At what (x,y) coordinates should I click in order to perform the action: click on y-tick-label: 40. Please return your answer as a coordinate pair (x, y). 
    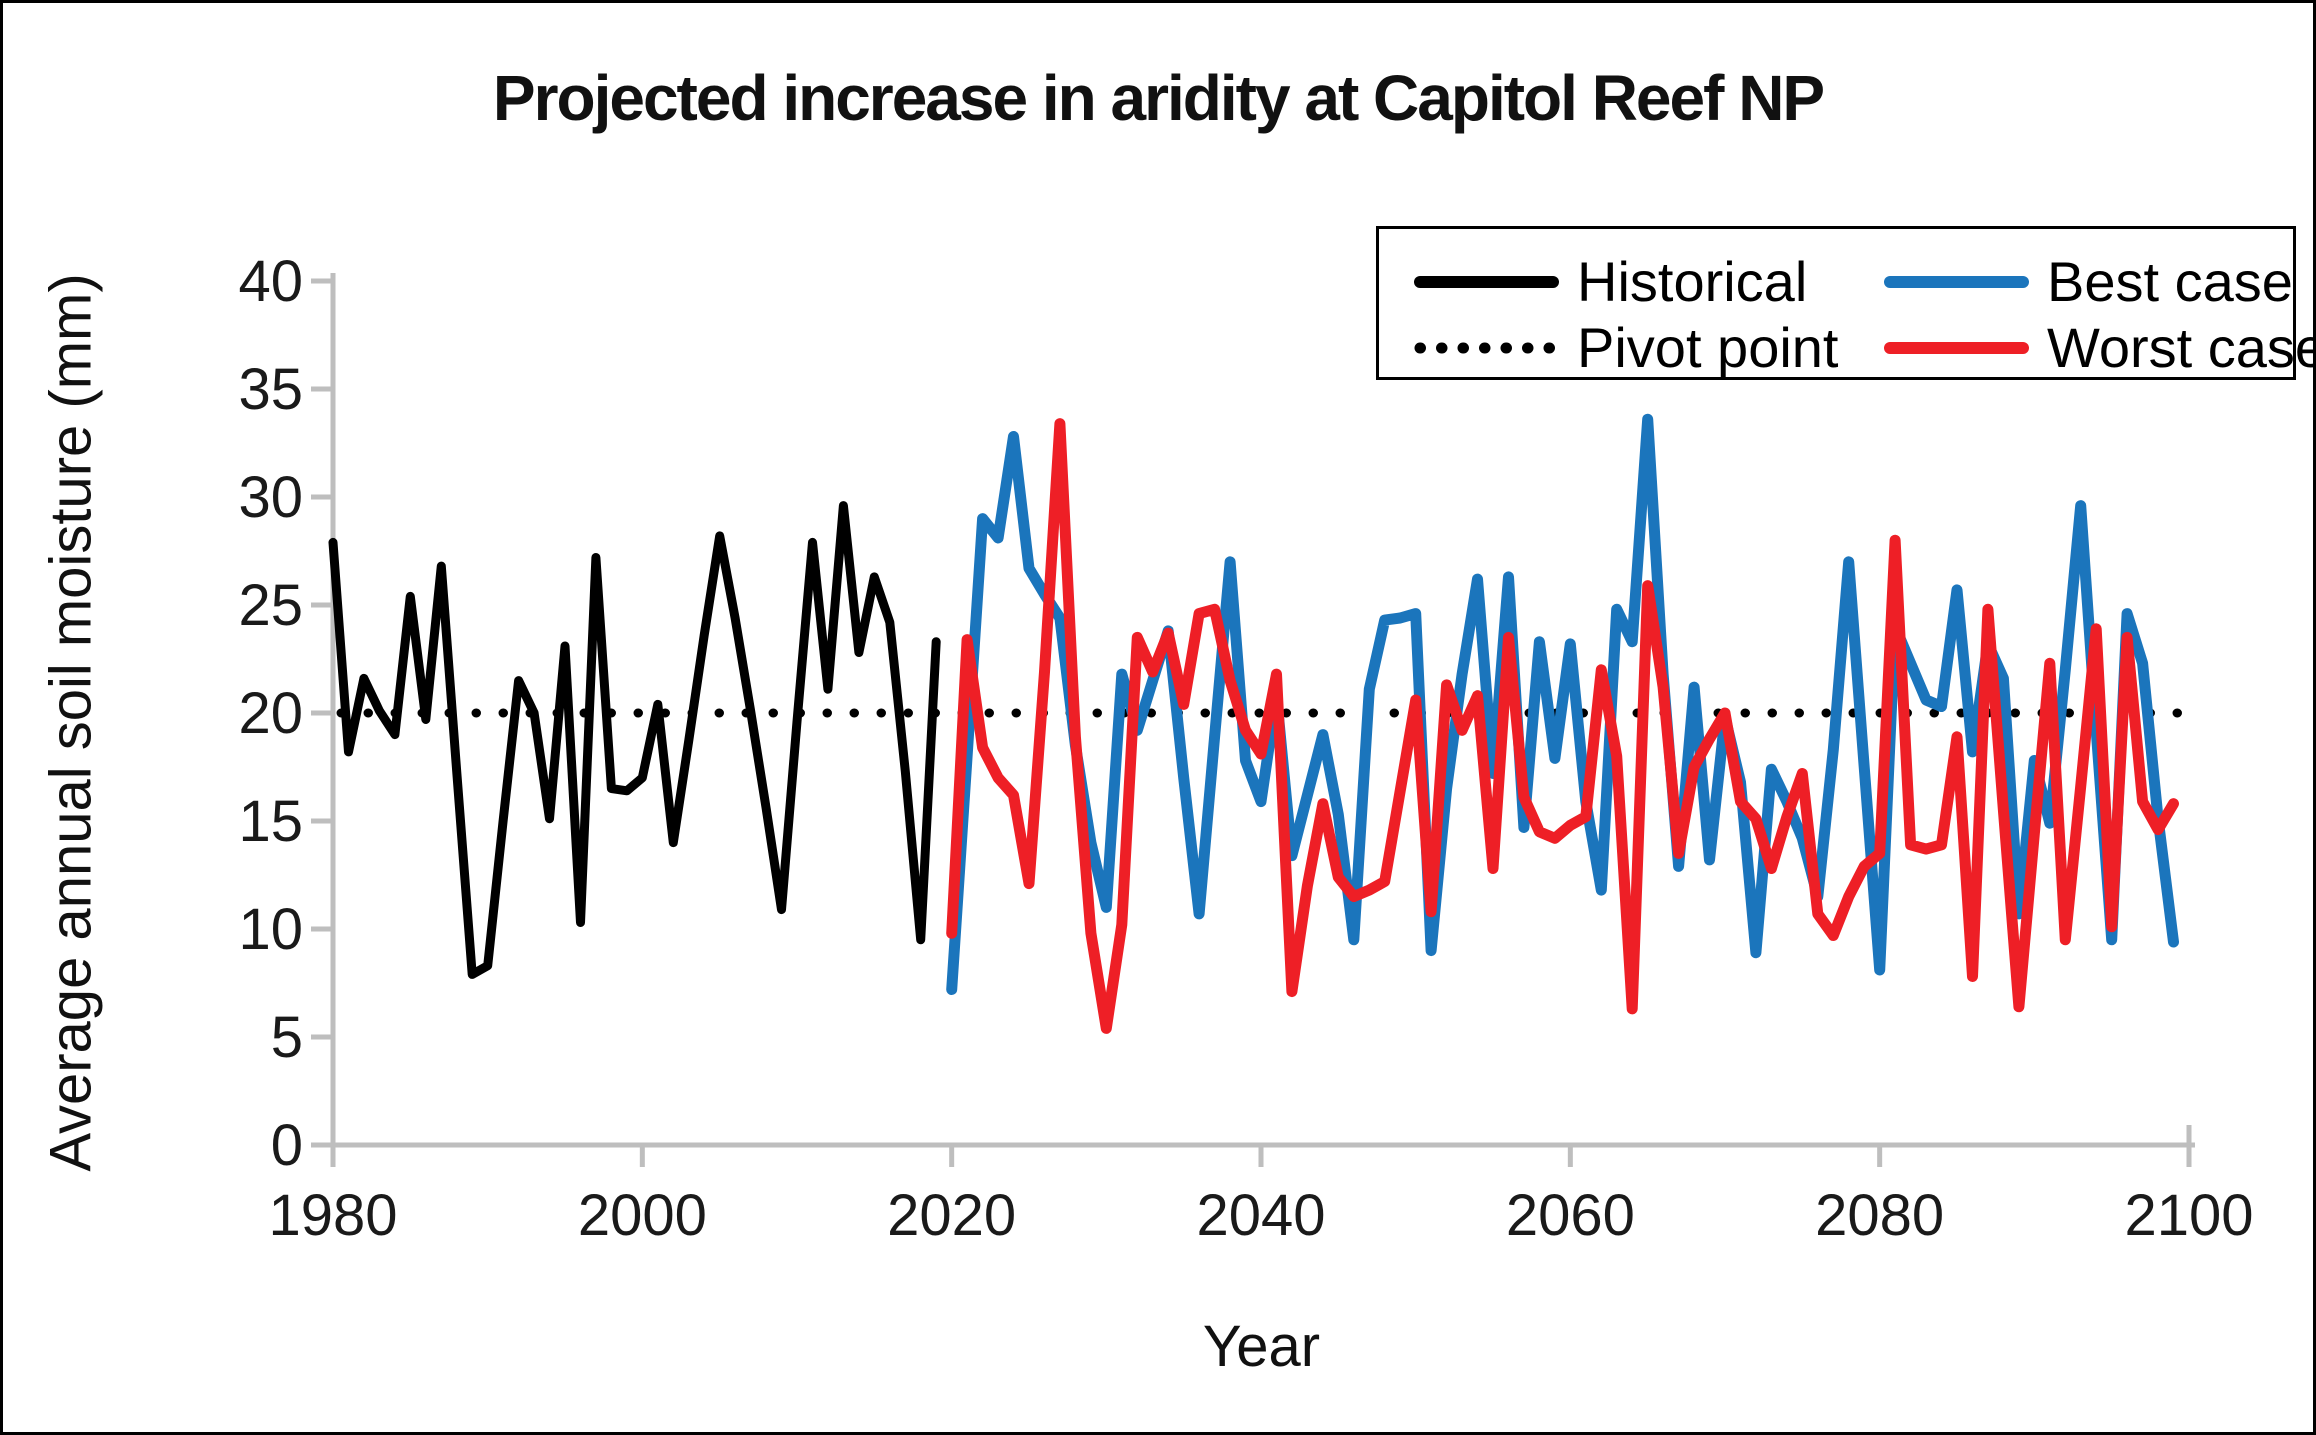
    Looking at the image, I should click on (270, 281).